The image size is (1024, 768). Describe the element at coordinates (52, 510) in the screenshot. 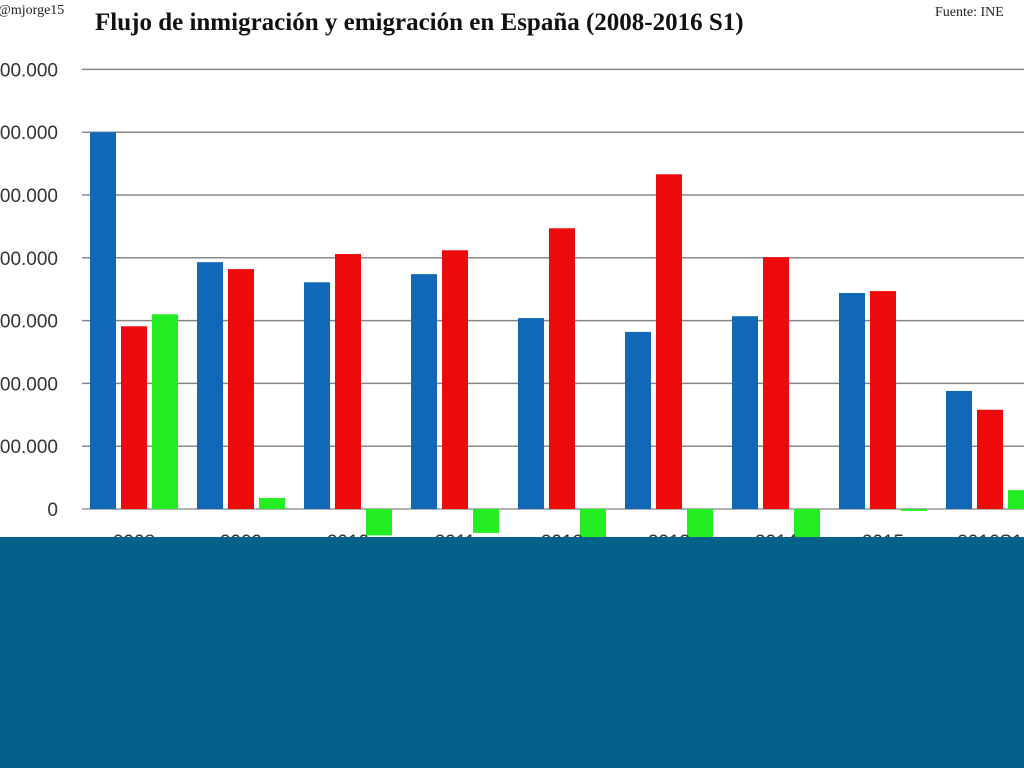

I see `y-tick-label: 0` at that location.